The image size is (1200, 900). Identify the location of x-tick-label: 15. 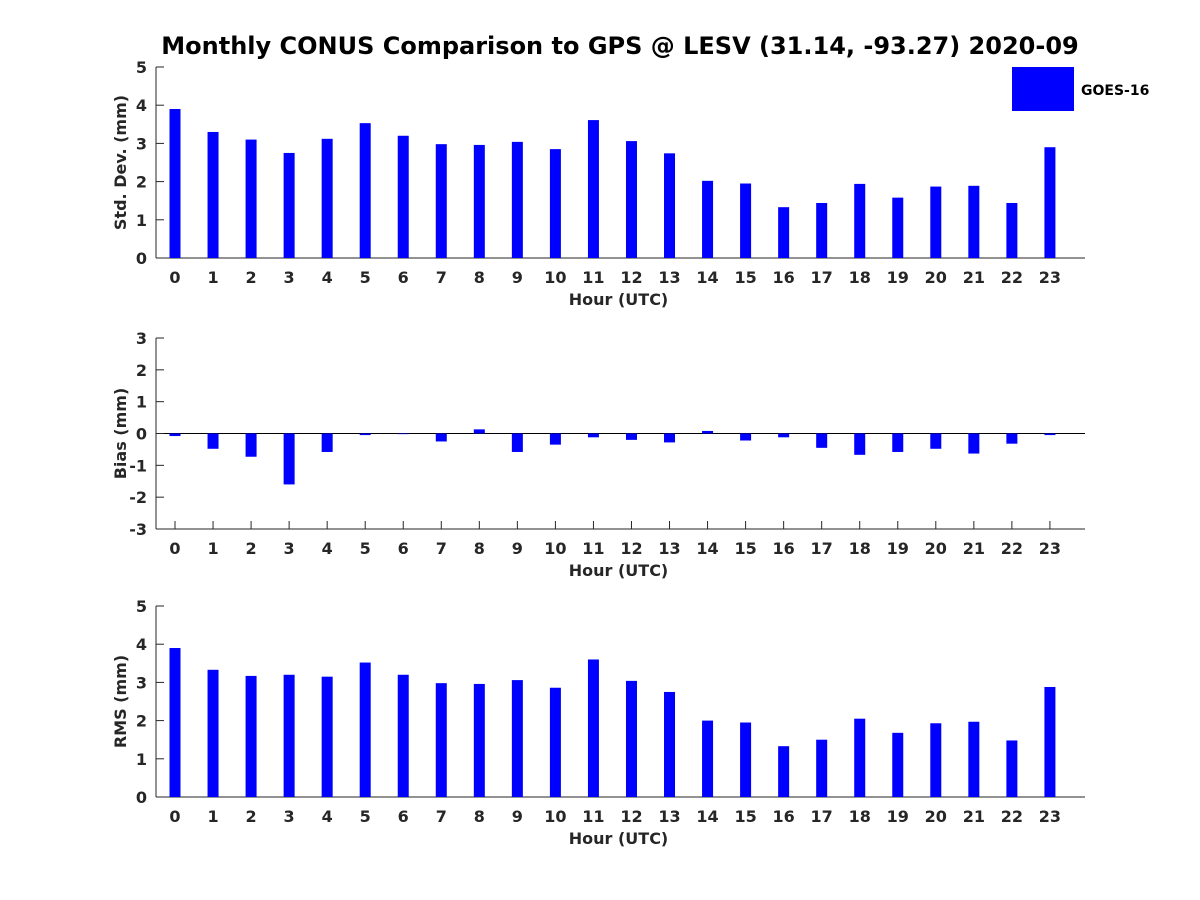
(745, 816).